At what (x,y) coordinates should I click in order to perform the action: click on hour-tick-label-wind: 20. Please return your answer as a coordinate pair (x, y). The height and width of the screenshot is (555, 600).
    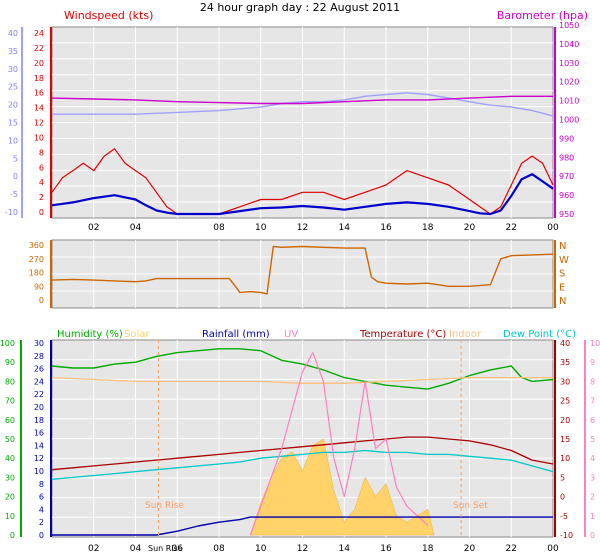
    Looking at the image, I should click on (470, 228).